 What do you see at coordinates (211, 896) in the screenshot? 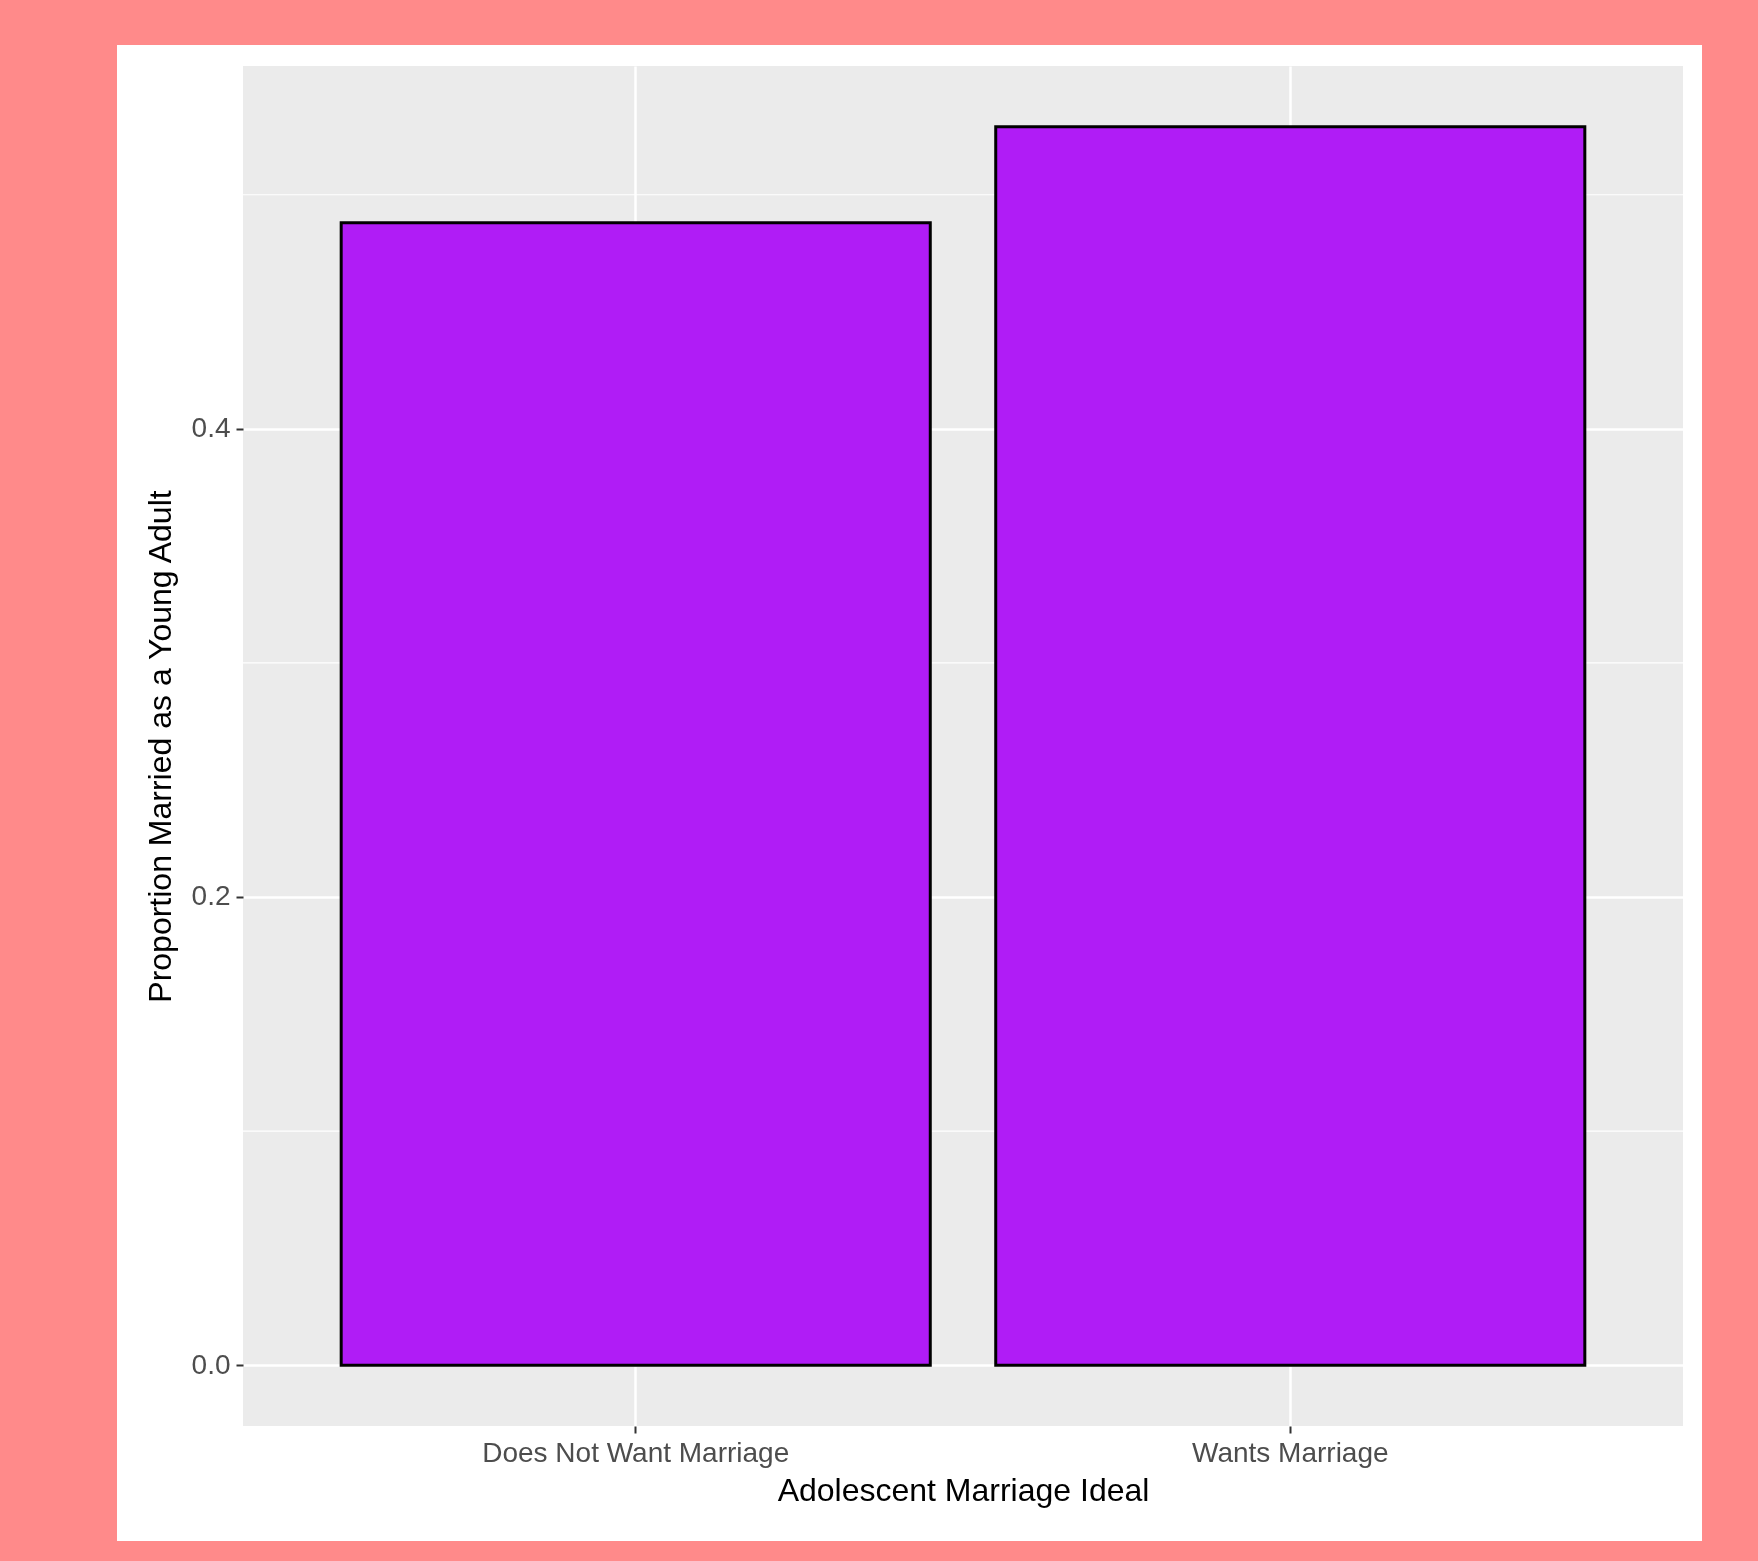
I see `y-tick-label: 0.2` at bounding box center [211, 896].